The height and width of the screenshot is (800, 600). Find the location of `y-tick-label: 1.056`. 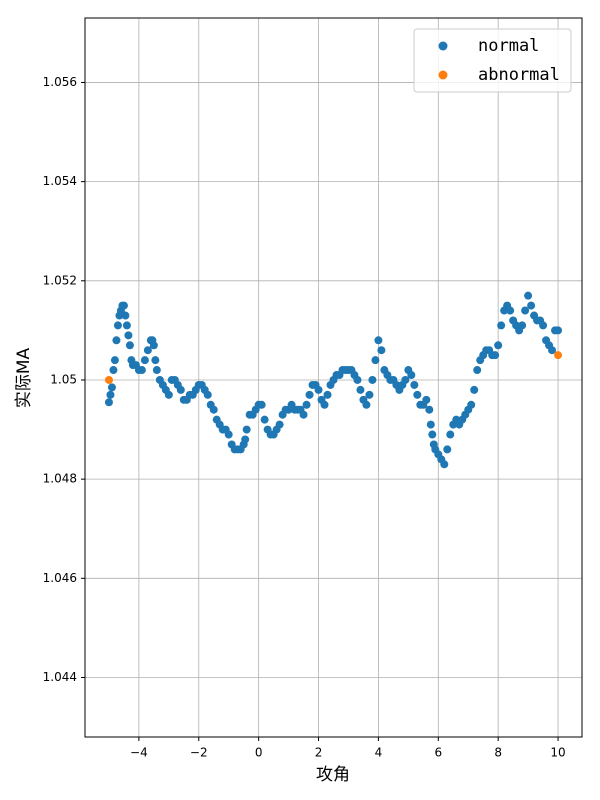

y-tick-label: 1.056 is located at coordinates (60, 82).